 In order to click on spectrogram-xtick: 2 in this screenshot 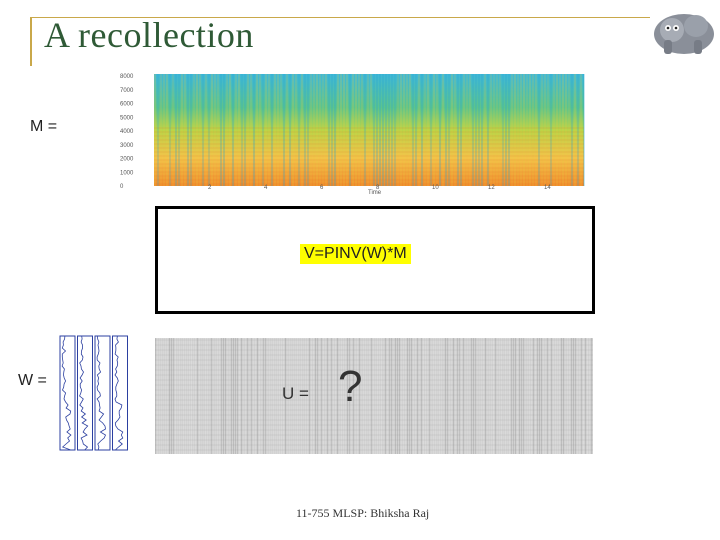, I will do `click(210, 188)`.